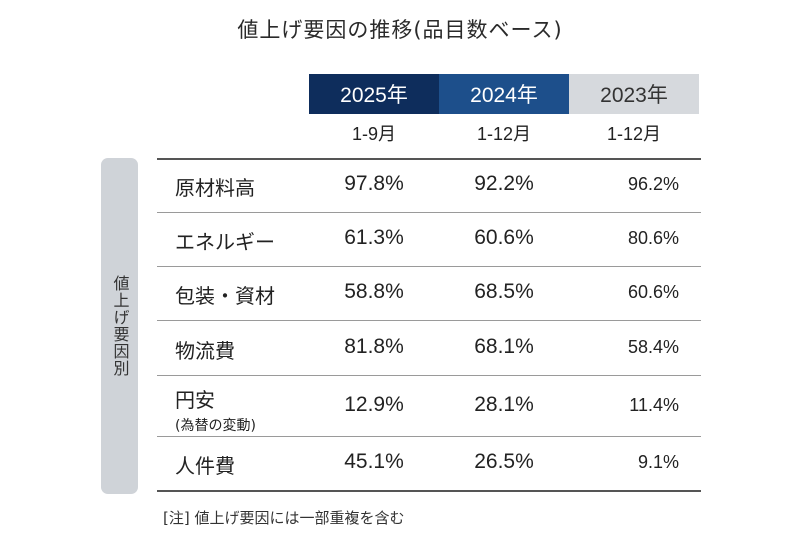 This screenshot has height=550, width=800. What do you see at coordinates (653, 184) in the screenshot?
I see `value-cell-r0-c2: 96.2%` at bounding box center [653, 184].